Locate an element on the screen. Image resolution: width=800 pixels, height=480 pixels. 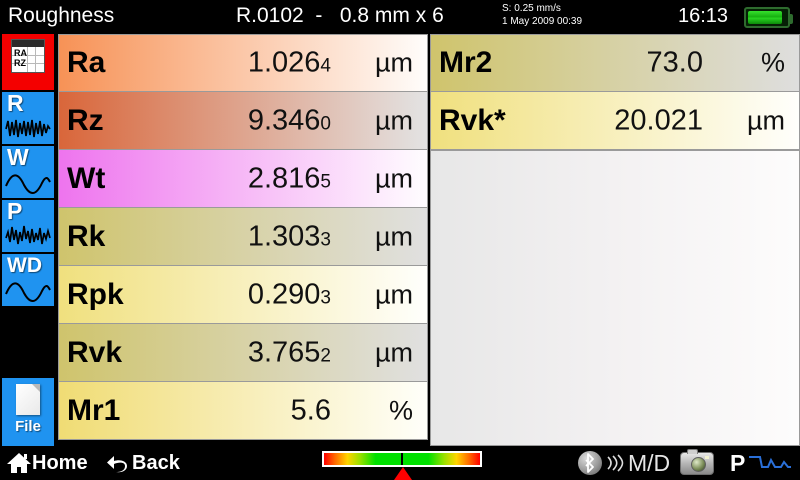
sidebar: RA RZ R W P WD is located at coordinates (28, 240).